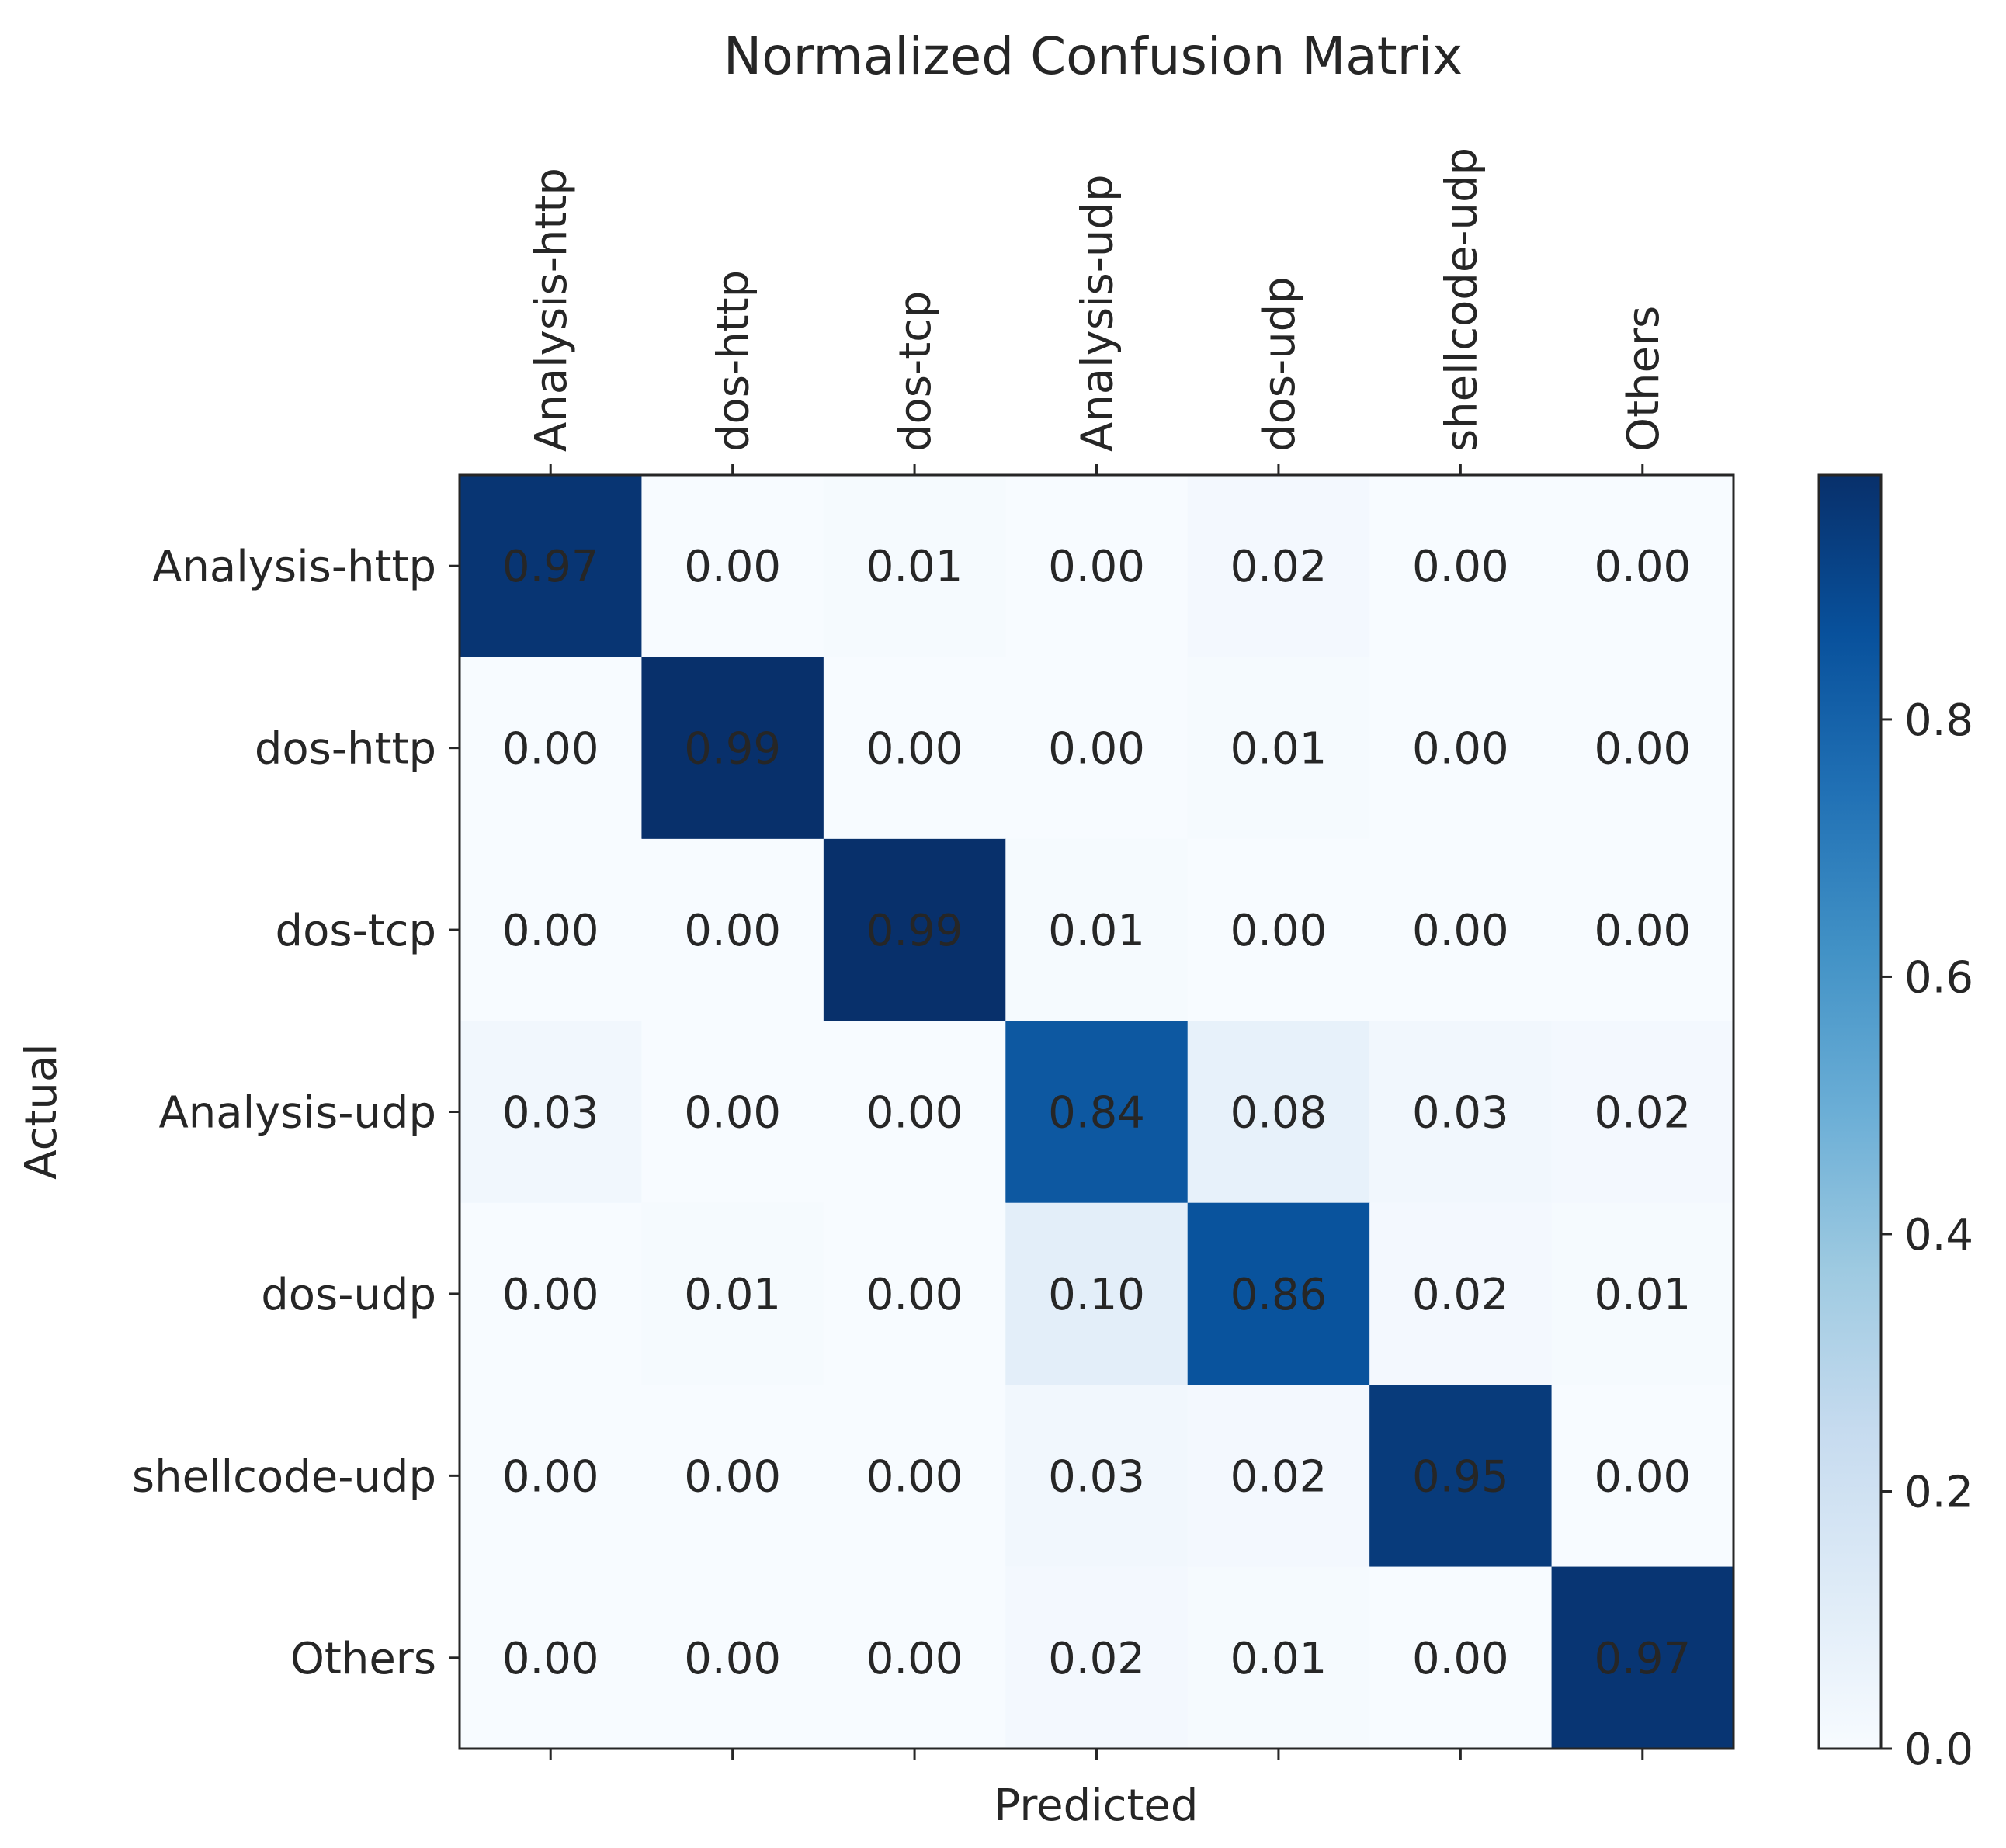 This screenshot has width=2006, height=1848. Describe the element at coordinates (1096, 1805) in the screenshot. I see `x-axis-label: Predicted` at that location.